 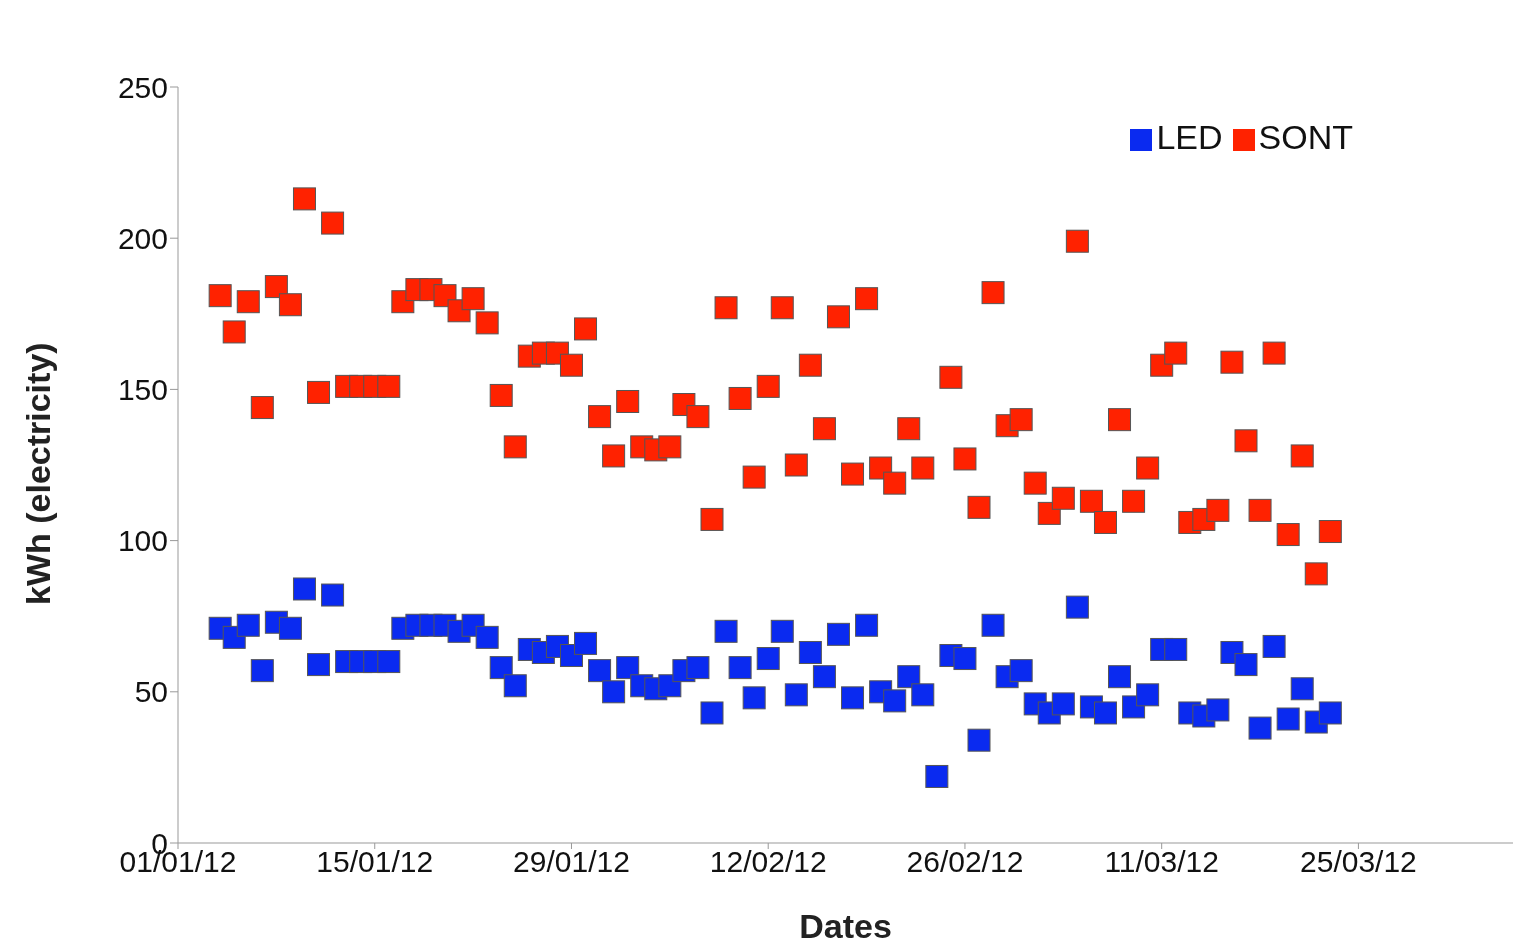 I want to click on y-axis-title: kWh (electricity), so click(x=38, y=473).